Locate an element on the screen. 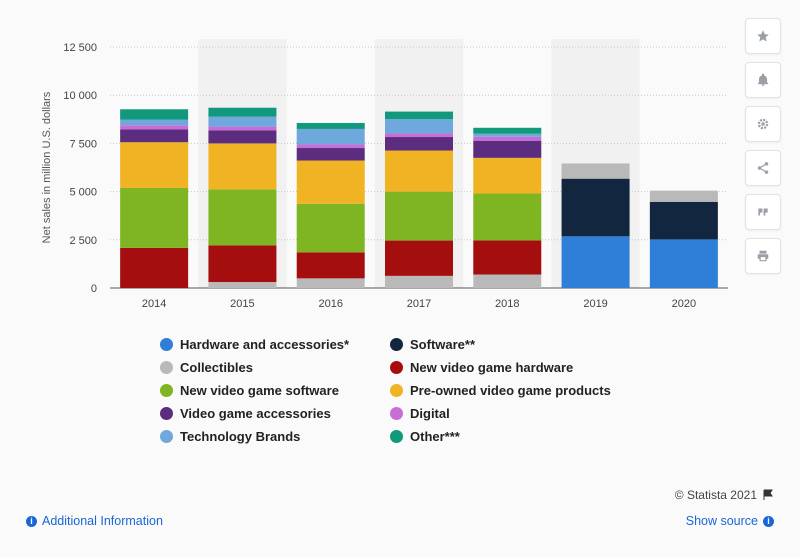 This screenshot has height=557, width=800. x-tick-label: 2017 is located at coordinates (419, 304).